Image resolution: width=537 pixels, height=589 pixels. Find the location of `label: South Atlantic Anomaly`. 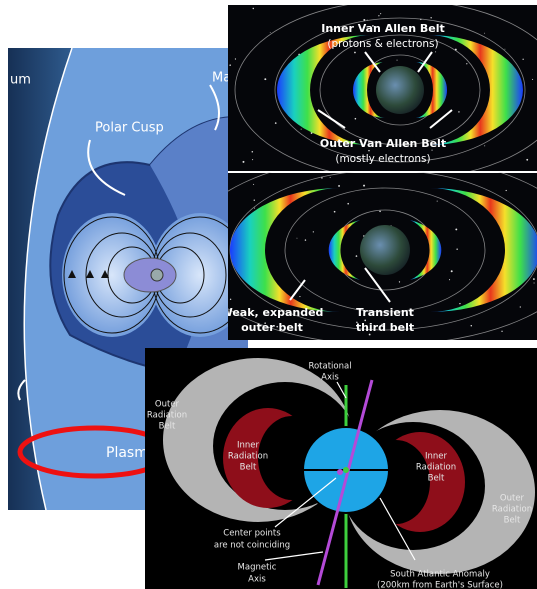

label: South Atlantic Anomaly is located at coordinates (440, 575).